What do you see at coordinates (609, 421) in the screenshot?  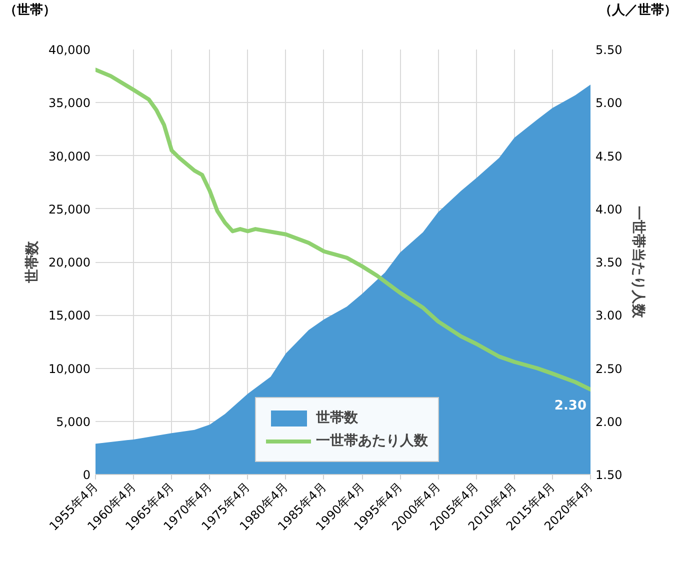 I see `y2-tick-label: 2.00` at bounding box center [609, 421].